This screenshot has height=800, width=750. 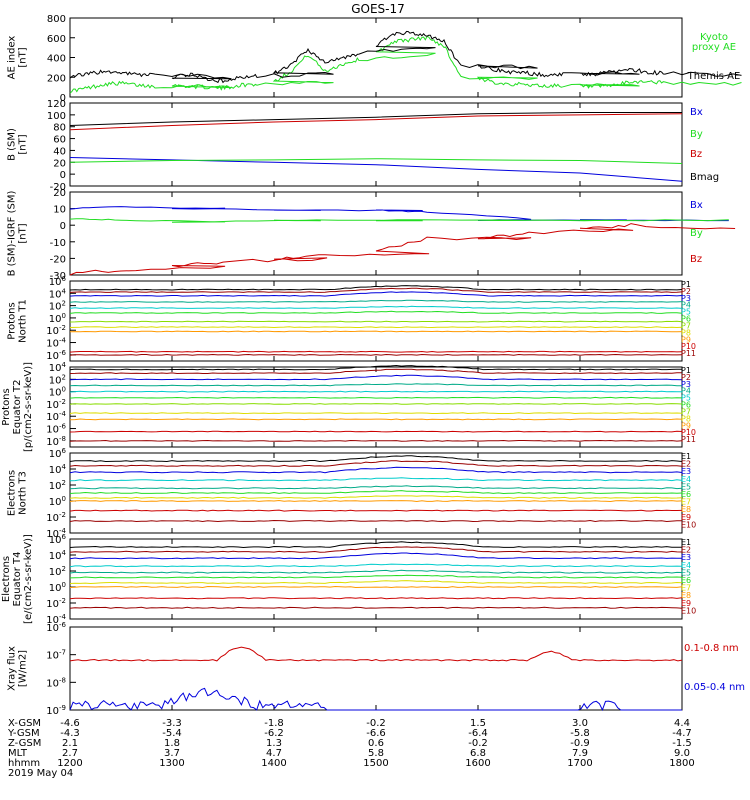 What do you see at coordinates (376, 385) in the screenshot?
I see `series-p4` at bounding box center [376, 385].